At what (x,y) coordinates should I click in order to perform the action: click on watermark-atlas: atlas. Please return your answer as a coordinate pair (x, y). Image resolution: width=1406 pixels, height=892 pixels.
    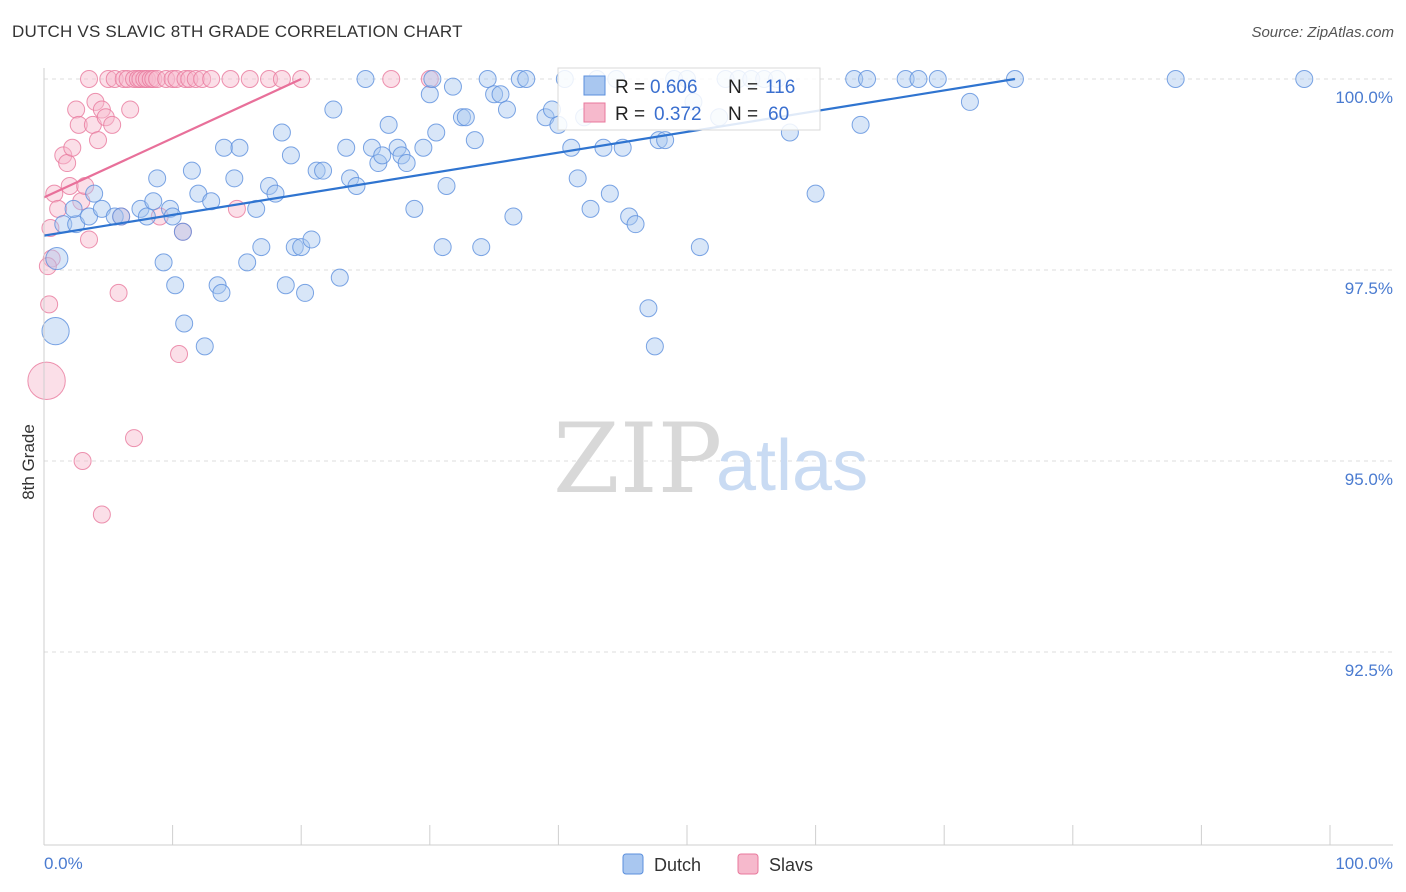
    Looking at the image, I should click on (792, 466).